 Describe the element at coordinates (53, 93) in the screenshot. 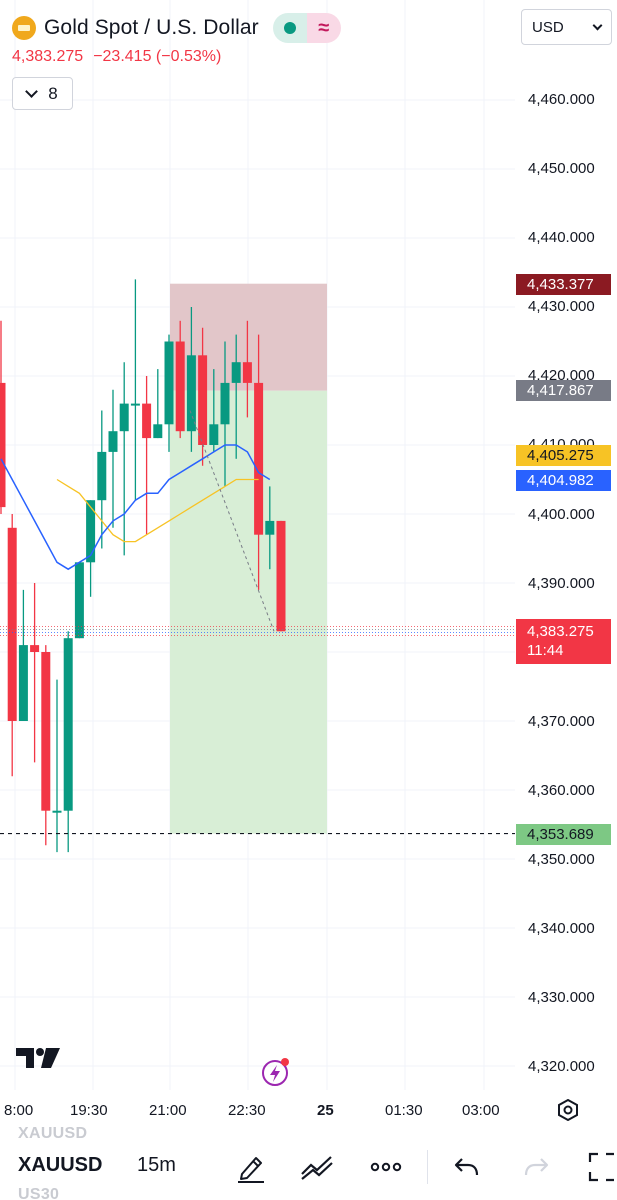

I see `indicators-count: 8` at that location.